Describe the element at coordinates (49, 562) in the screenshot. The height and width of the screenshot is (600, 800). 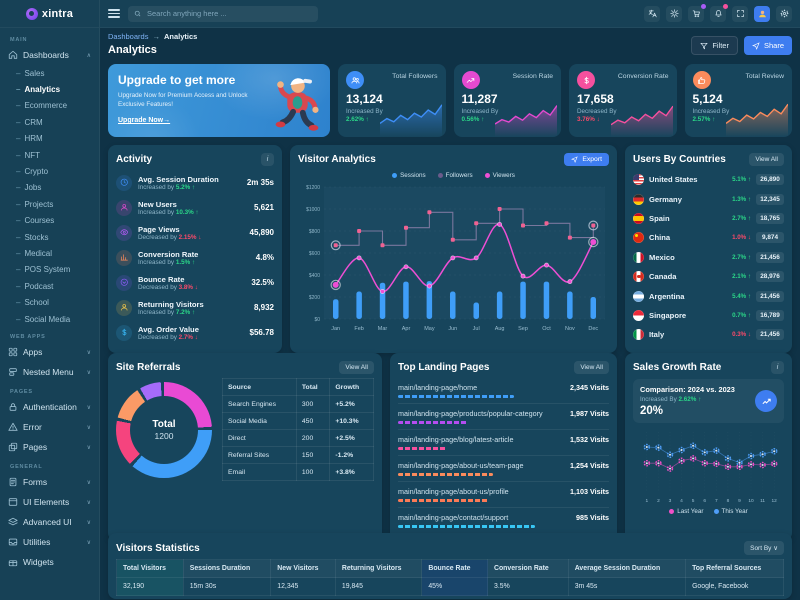
I see `sidebar-item-widgets: Widgets` at that location.